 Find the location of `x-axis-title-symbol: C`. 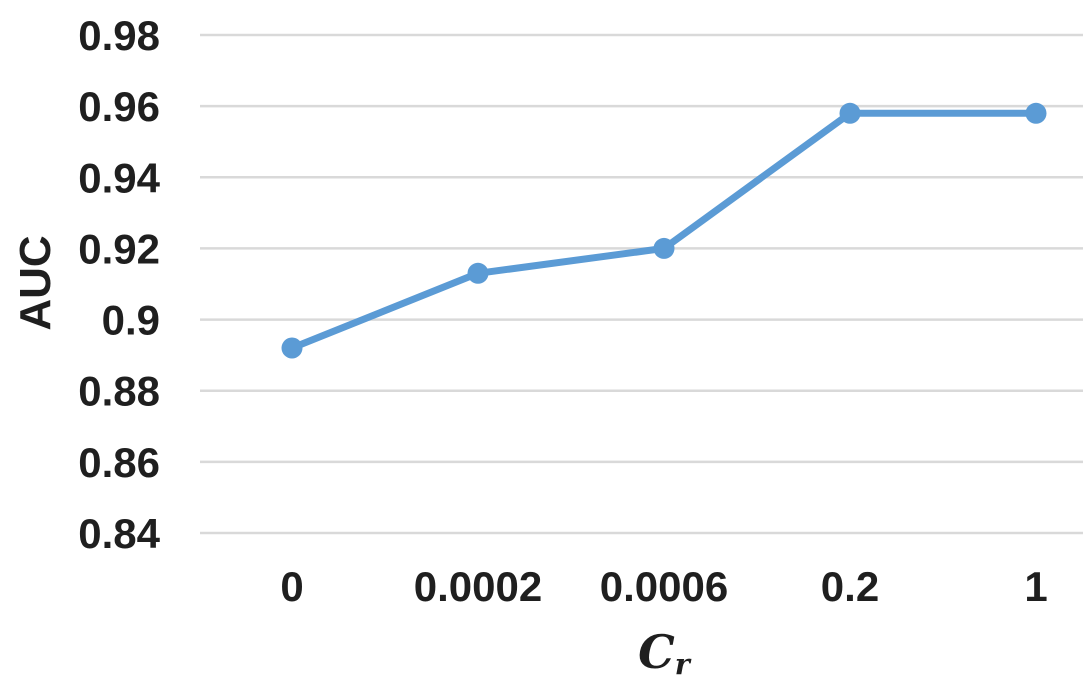

x-axis-title-symbol: C is located at coordinates (656, 651).